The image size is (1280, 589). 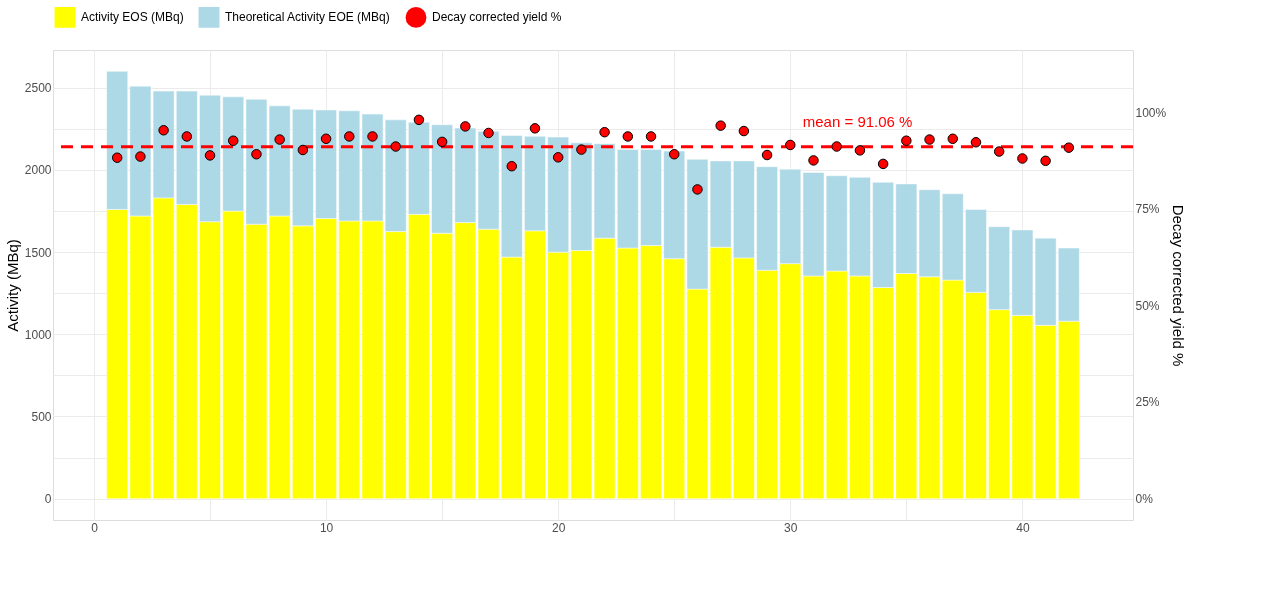 I want to click on y2-tick-label: 75%, so click(x=1147, y=209).